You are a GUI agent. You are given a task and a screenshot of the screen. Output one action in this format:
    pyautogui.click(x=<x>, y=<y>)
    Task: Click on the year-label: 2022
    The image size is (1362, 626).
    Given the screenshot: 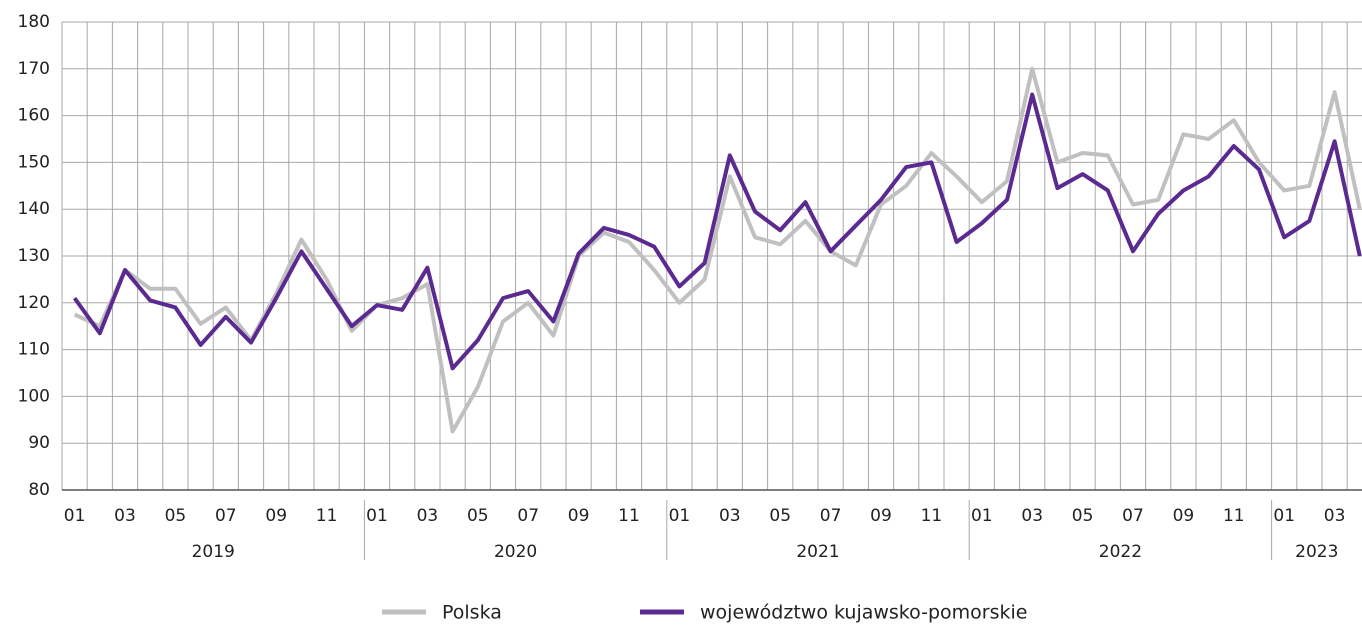 What is the action you would take?
    pyautogui.click(x=1120, y=552)
    